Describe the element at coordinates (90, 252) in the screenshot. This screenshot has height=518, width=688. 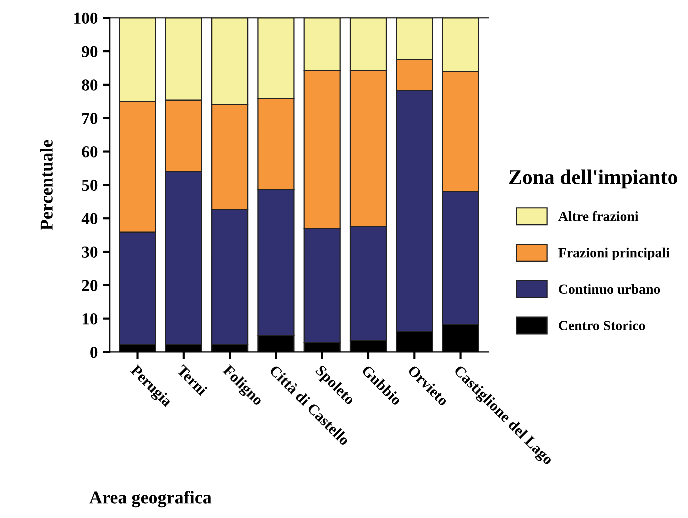
I see `y-tick-label: 30` at that location.